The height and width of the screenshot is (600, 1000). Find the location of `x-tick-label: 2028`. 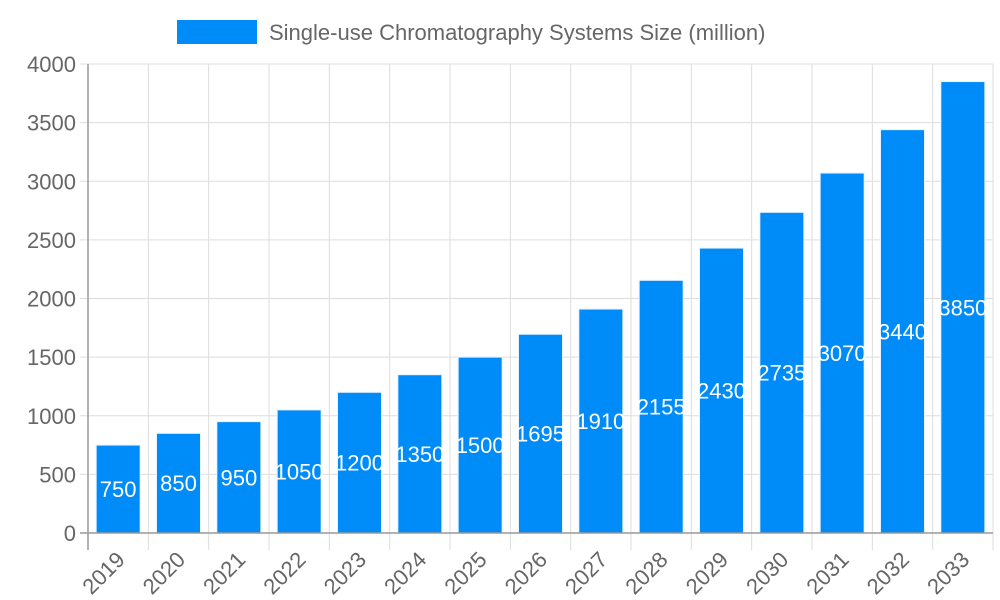

x-tick-label: 2028 is located at coordinates (646, 573).